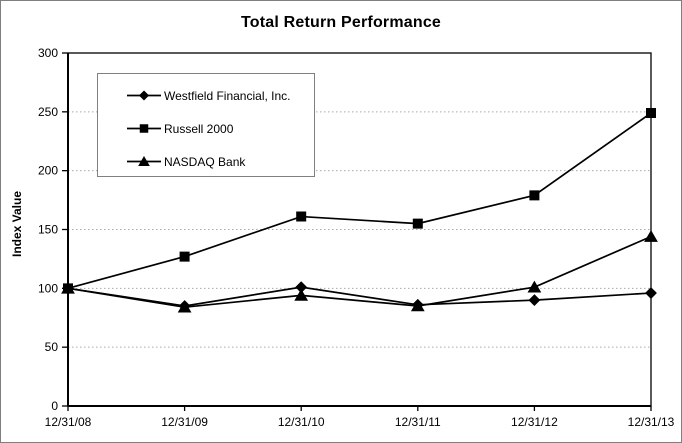 The height and width of the screenshot is (443, 682). I want to click on legend-item: Russell 2000, so click(220, 128).